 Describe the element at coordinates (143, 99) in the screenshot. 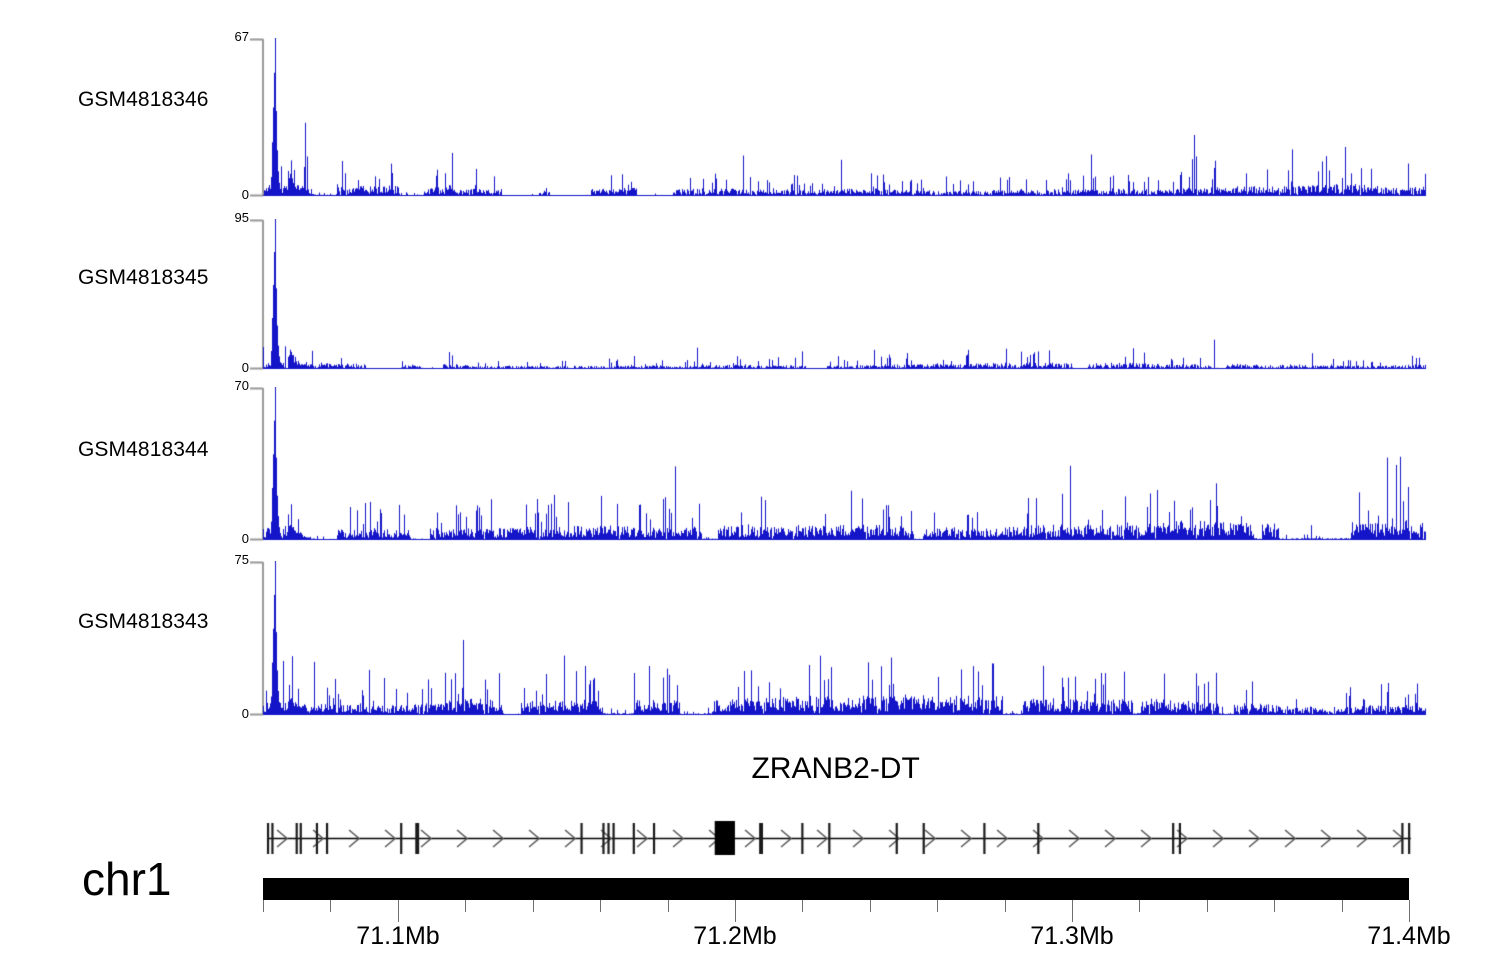

I see `track-sample-label: GSM4818346` at that location.